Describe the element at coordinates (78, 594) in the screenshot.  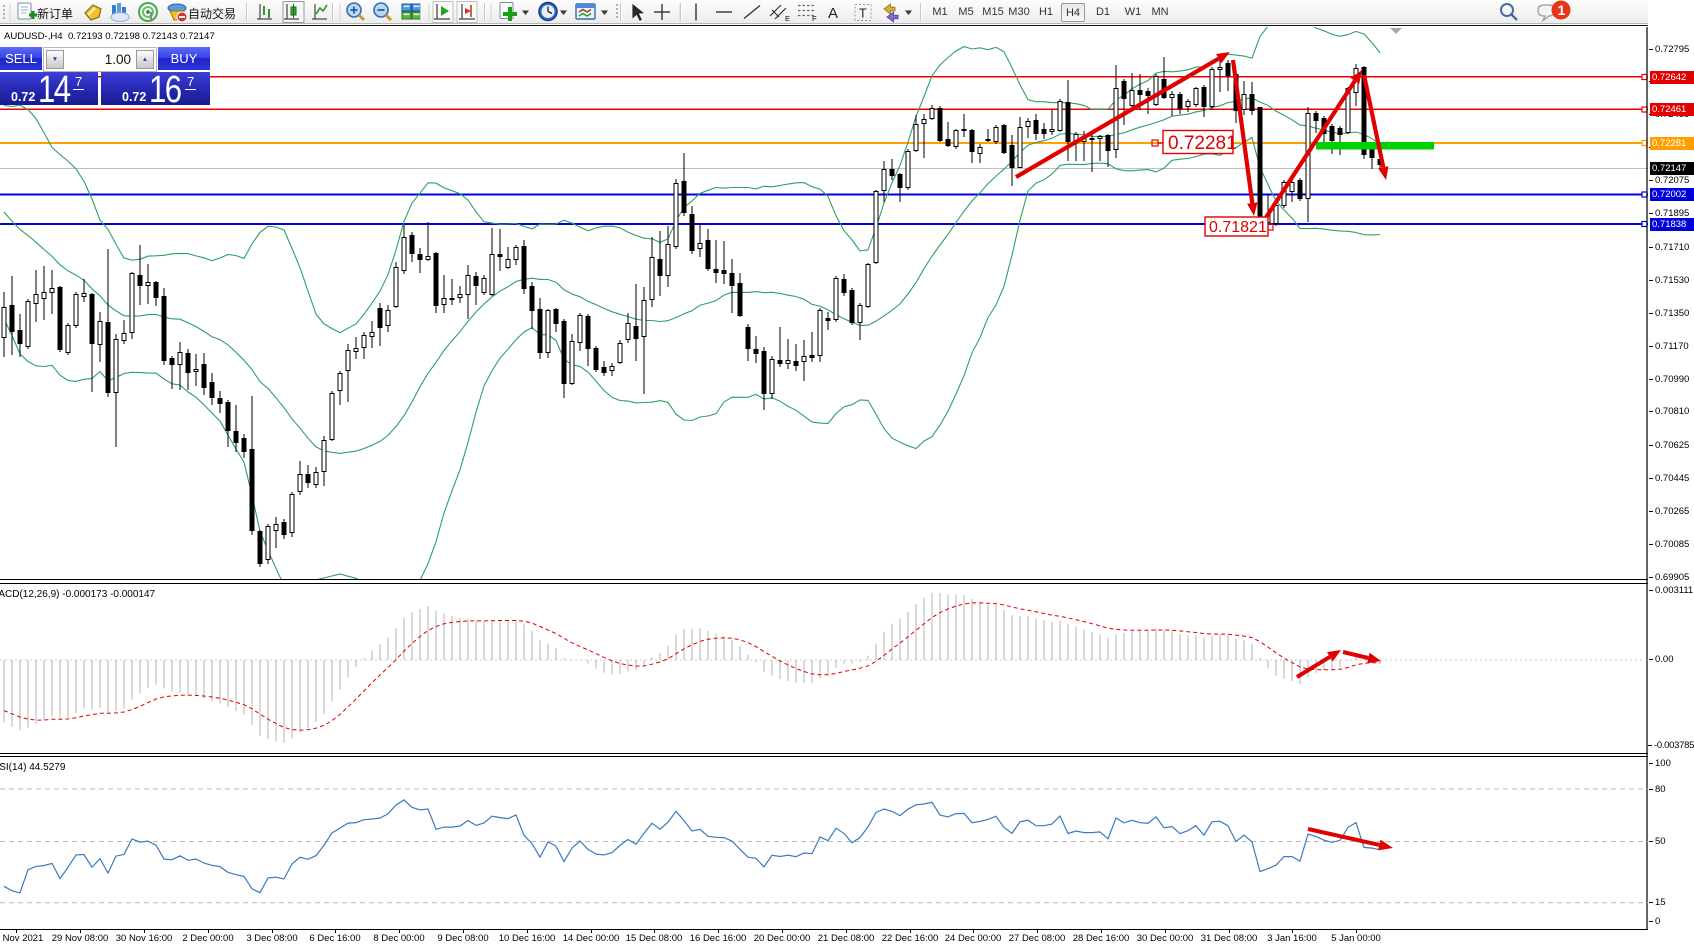
I see `svg-text:MACD(12,26,9) -0.000173 -0.000: MACD(12,26,9) -0.000173 -0.000147` at that location.